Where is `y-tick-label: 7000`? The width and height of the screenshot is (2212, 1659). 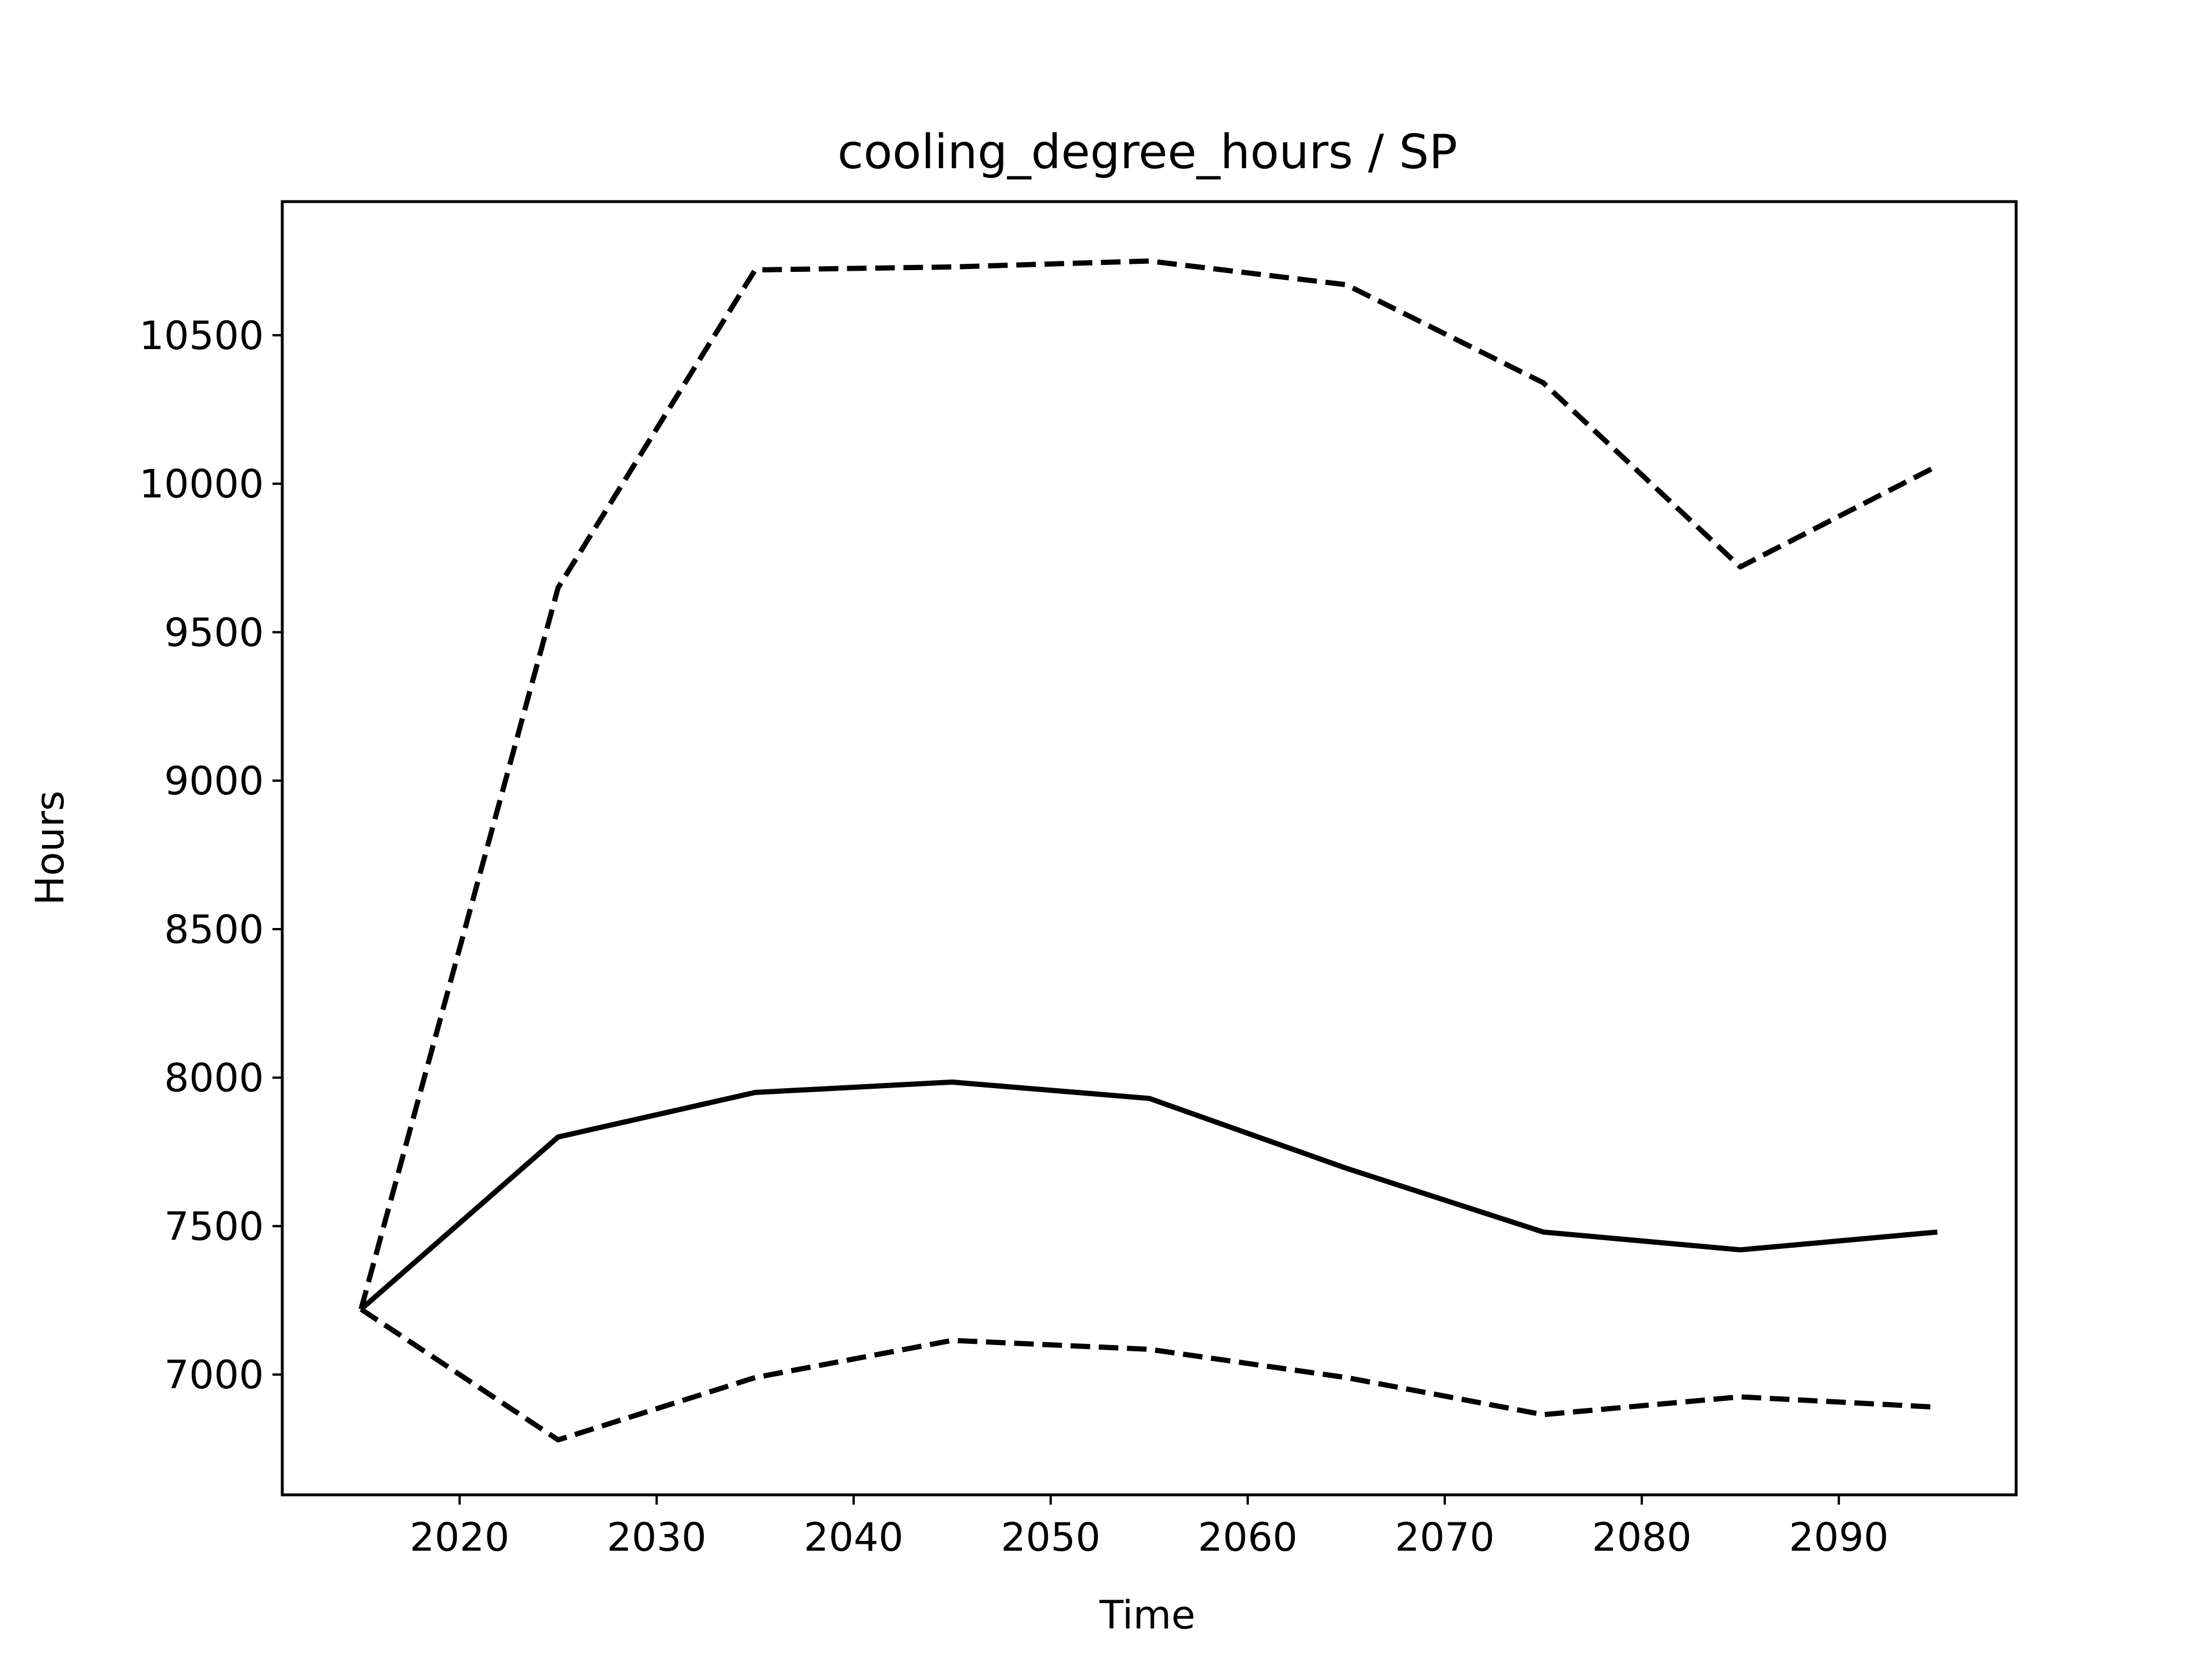 y-tick-label: 7000 is located at coordinates (214, 1375).